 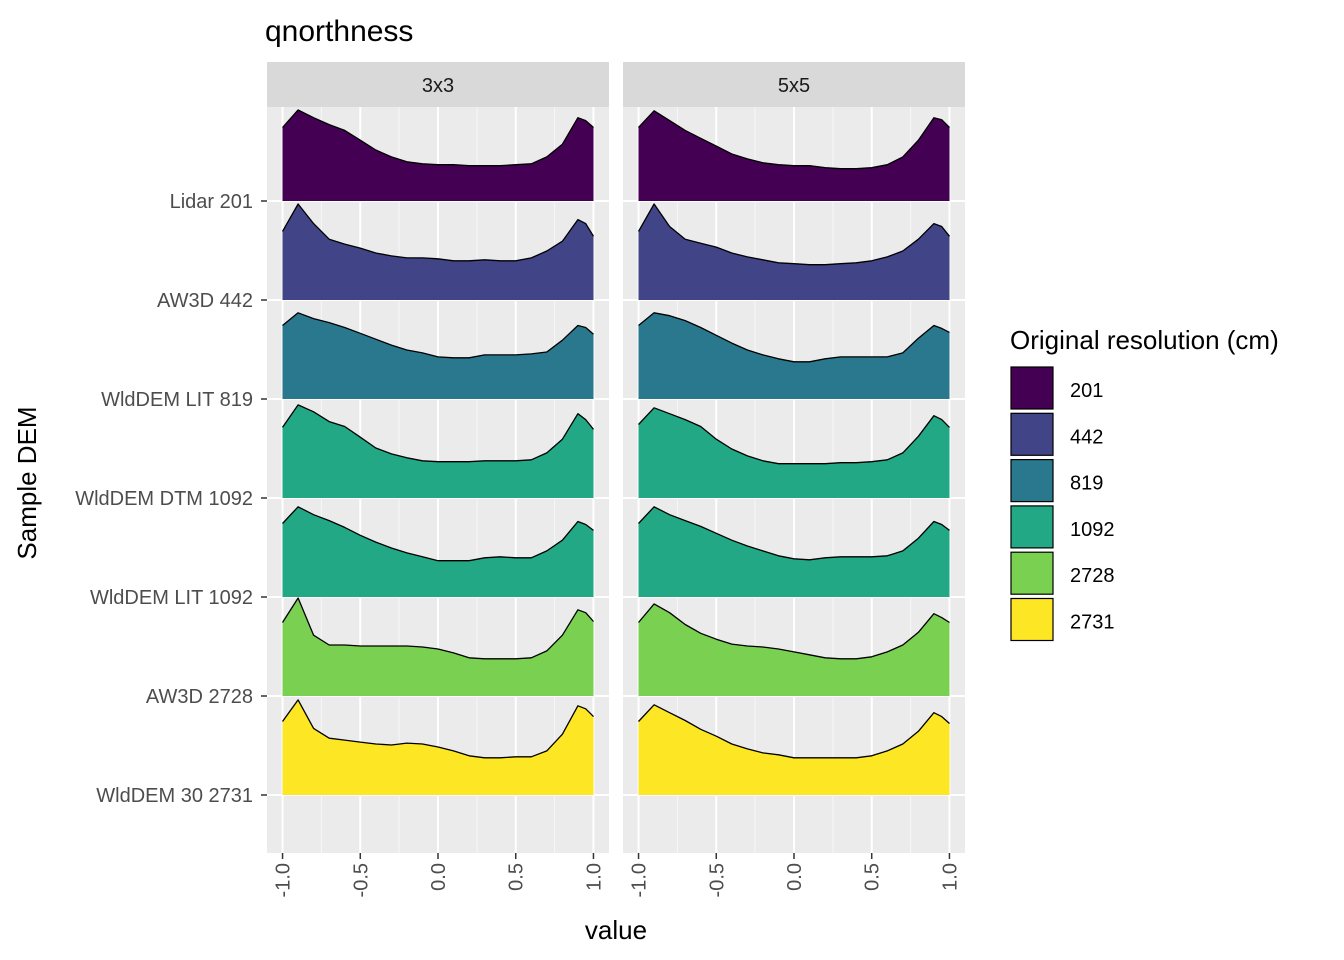 I want to click on legend-label: 2728, so click(x=1092, y=576).